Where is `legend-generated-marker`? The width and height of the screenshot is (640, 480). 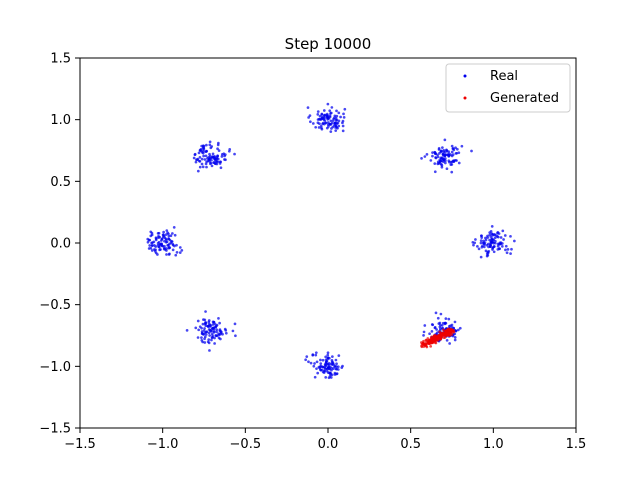 legend-generated-marker is located at coordinates (465, 98).